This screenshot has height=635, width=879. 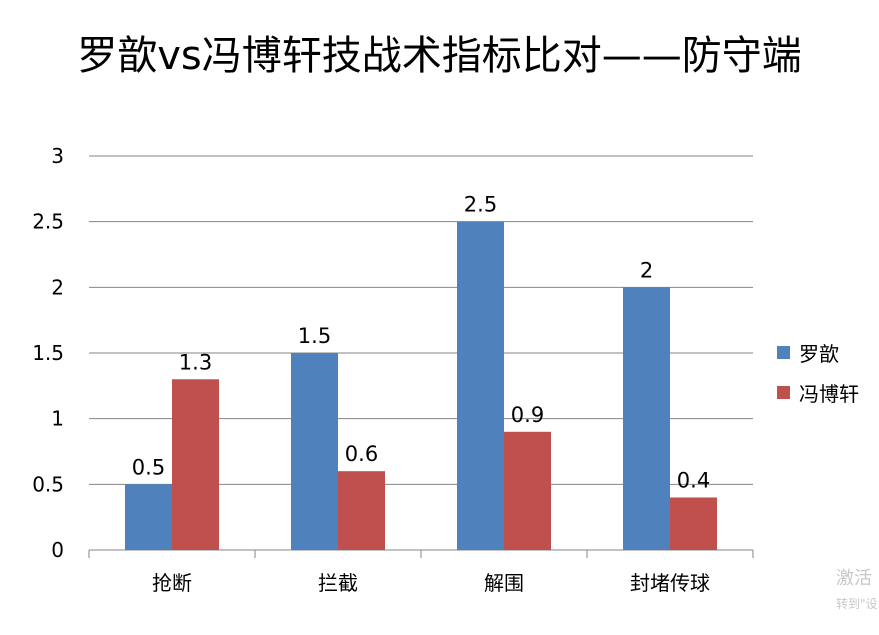 What do you see at coordinates (314, 336) in the screenshot?
I see `data-label: 1.5` at bounding box center [314, 336].